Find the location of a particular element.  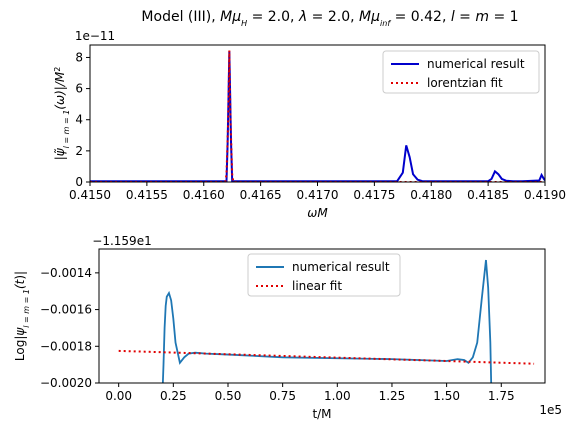

y-tick-label: 6 is located at coordinates (79, 89).